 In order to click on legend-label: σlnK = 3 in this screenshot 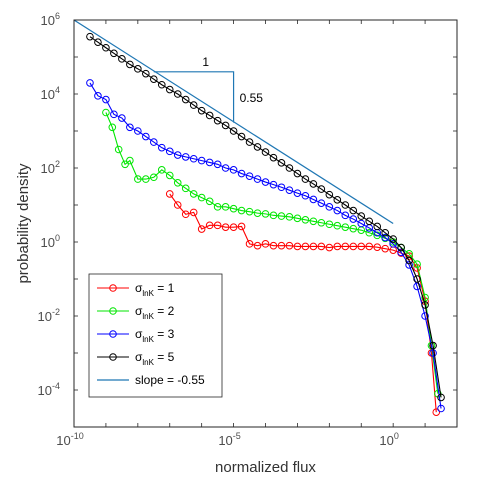, I will do `click(155, 335)`.